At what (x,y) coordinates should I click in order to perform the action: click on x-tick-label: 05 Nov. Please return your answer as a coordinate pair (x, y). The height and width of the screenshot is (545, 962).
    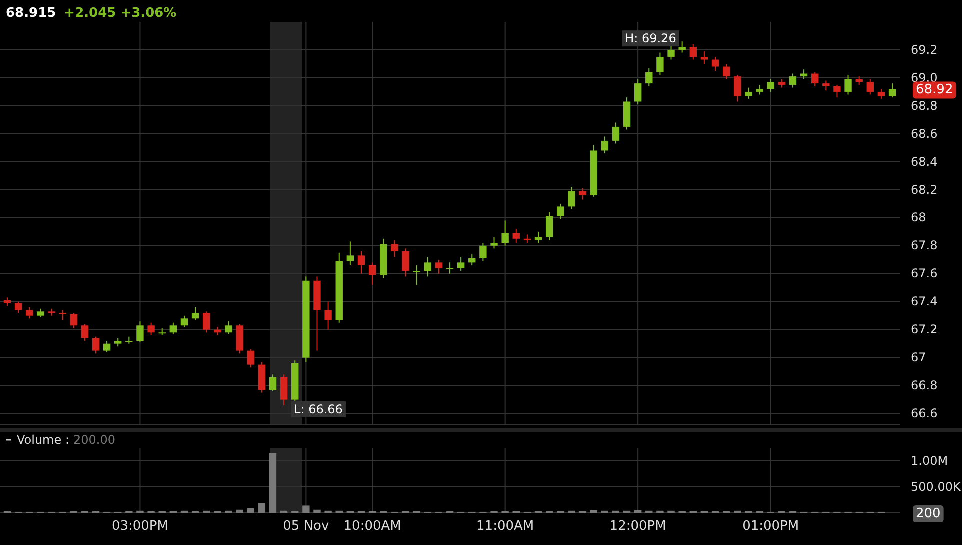
    Looking at the image, I should click on (306, 526).